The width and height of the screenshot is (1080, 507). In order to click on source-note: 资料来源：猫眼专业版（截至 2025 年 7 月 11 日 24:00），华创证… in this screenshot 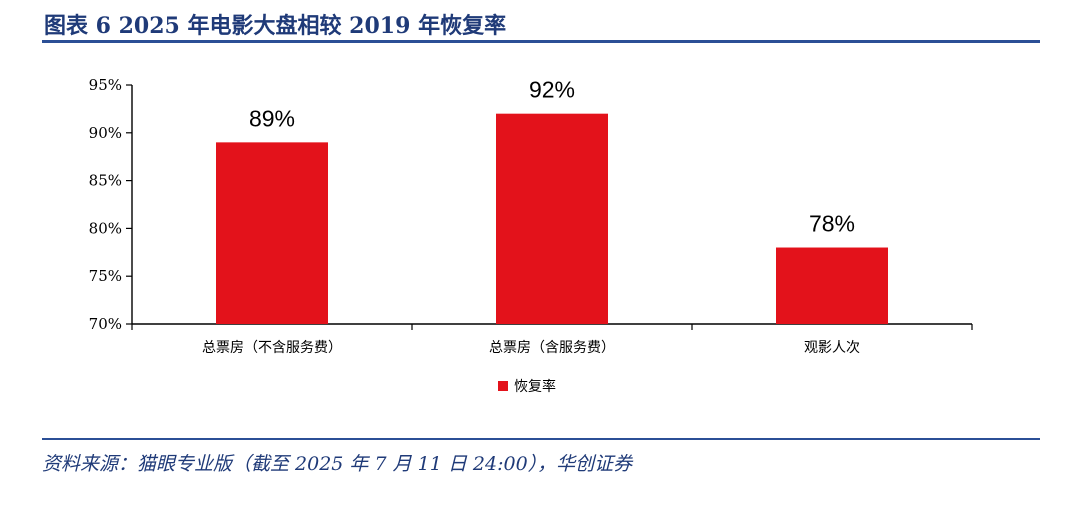, I will do `click(337, 464)`.